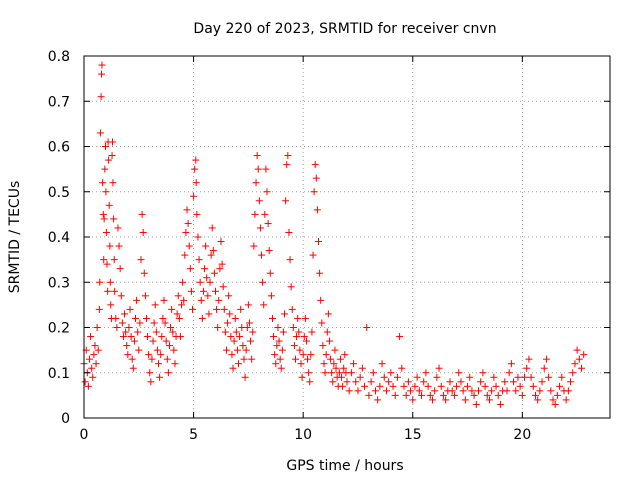 The image size is (640, 480). I want to click on x-tick-label: 10, so click(303, 435).